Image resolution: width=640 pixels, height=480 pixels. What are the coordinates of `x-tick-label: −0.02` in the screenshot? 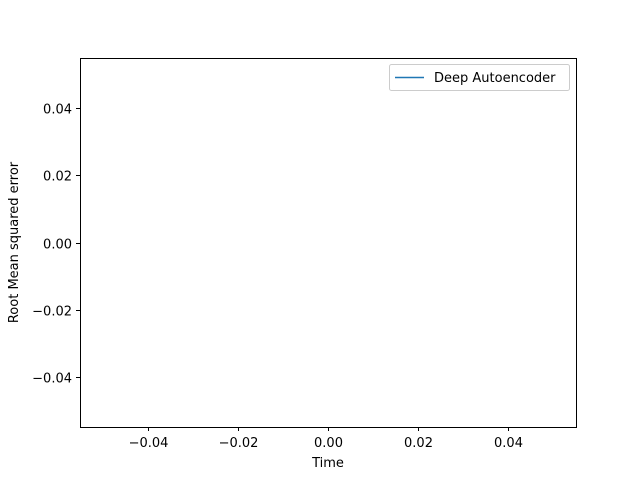 It's located at (239, 443).